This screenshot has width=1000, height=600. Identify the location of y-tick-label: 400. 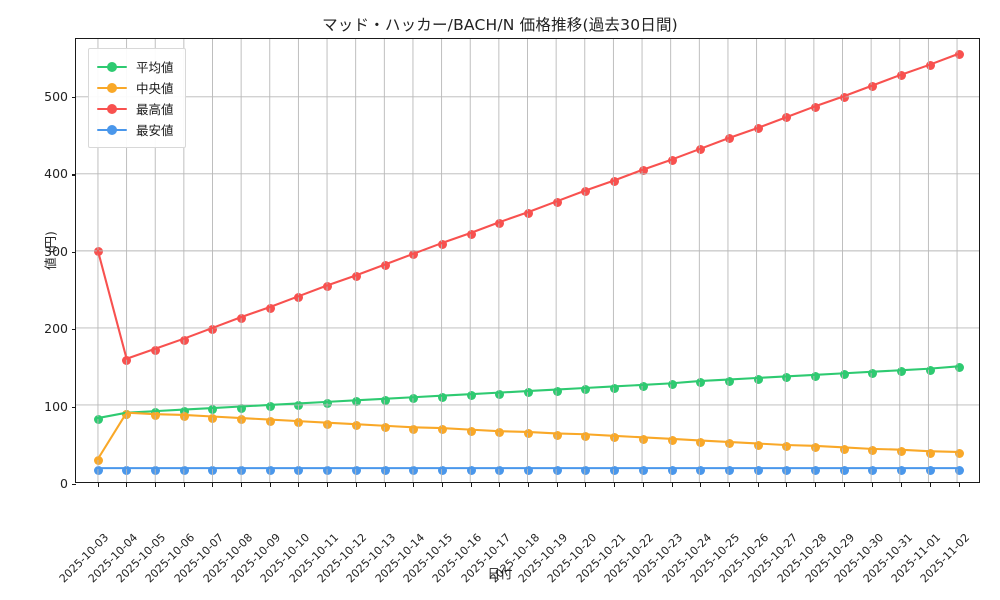
(56, 174).